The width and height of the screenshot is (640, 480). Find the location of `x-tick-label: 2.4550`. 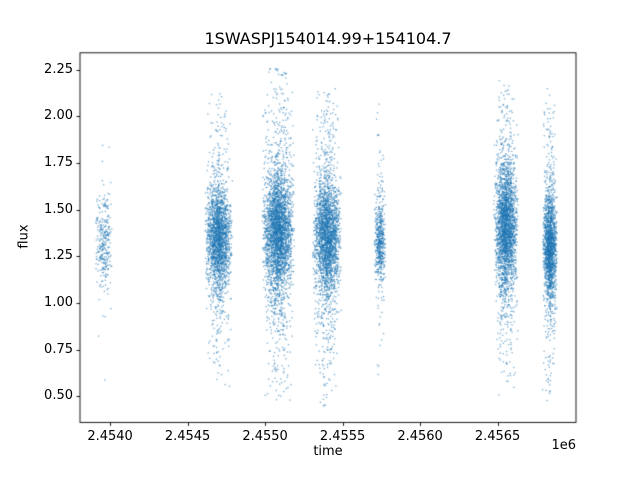

x-tick-label: 2.4550 is located at coordinates (265, 437).